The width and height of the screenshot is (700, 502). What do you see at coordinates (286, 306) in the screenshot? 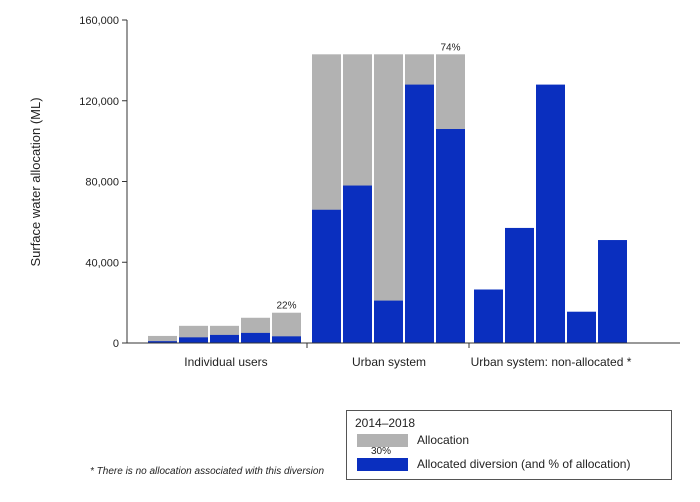
I see `percent-label: 22%` at bounding box center [286, 306].